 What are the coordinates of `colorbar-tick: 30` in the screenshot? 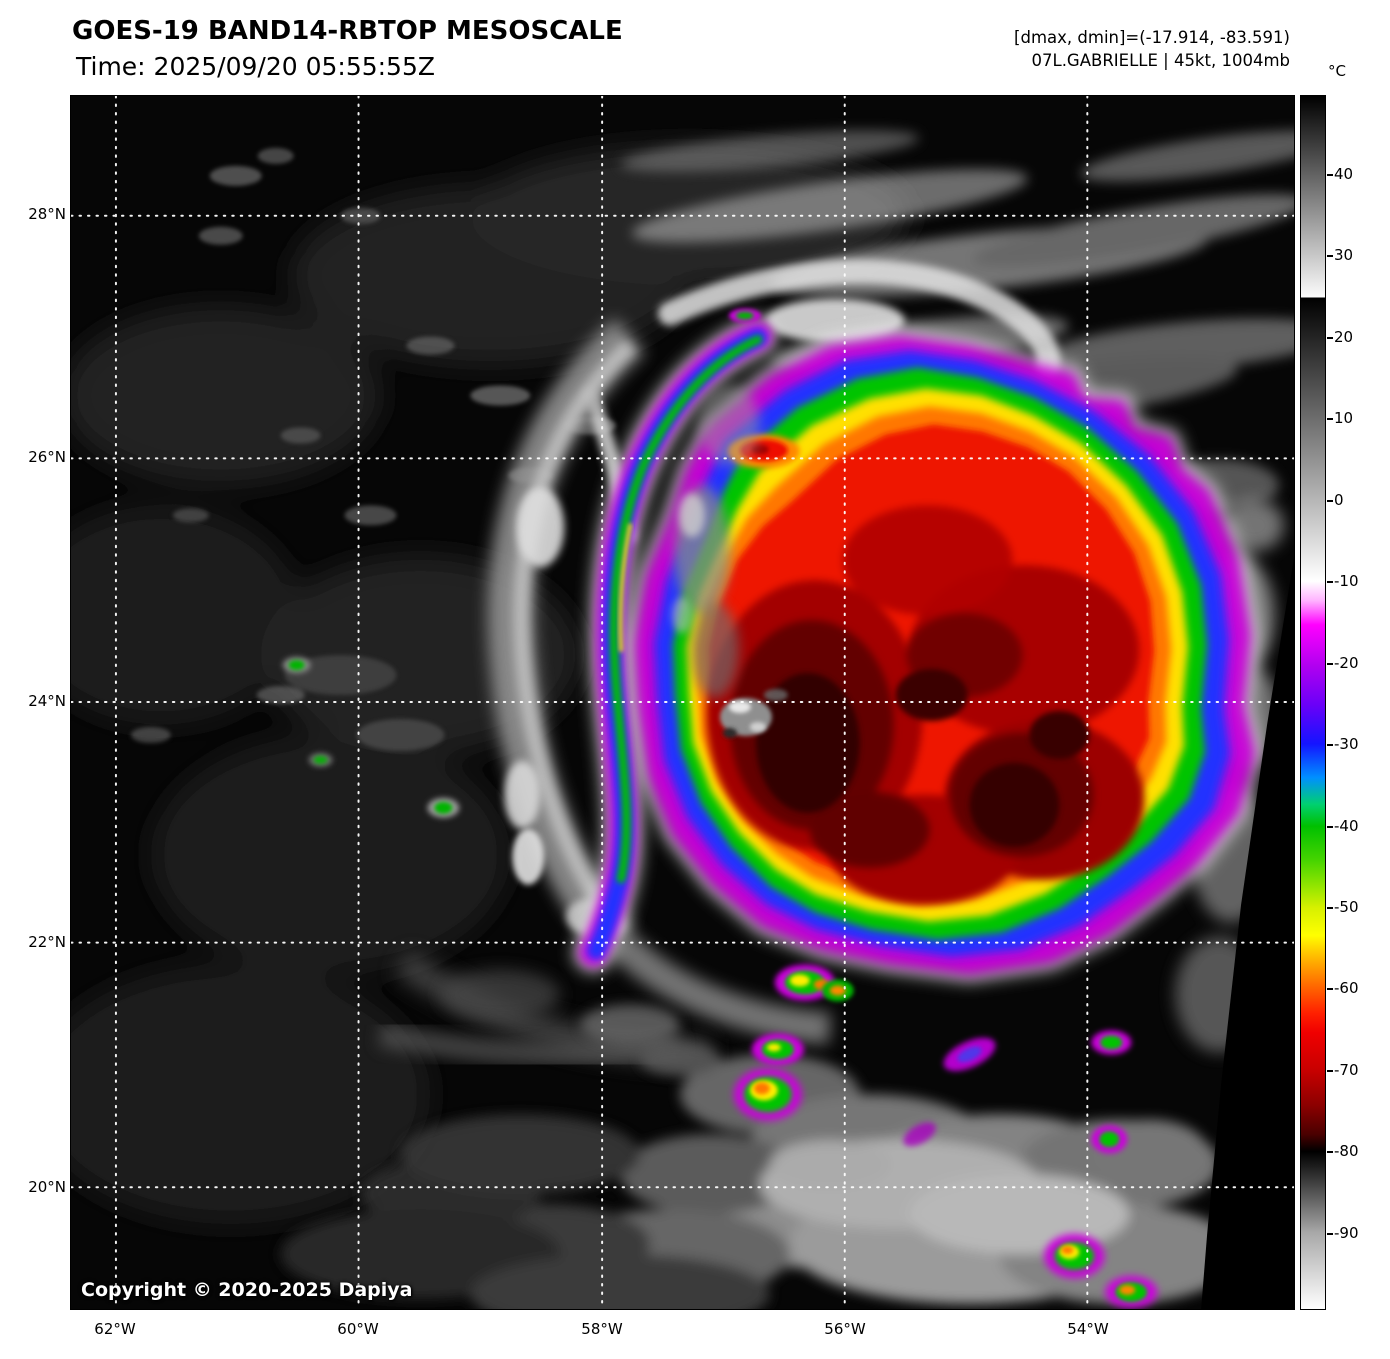 It's located at (1356, 255).